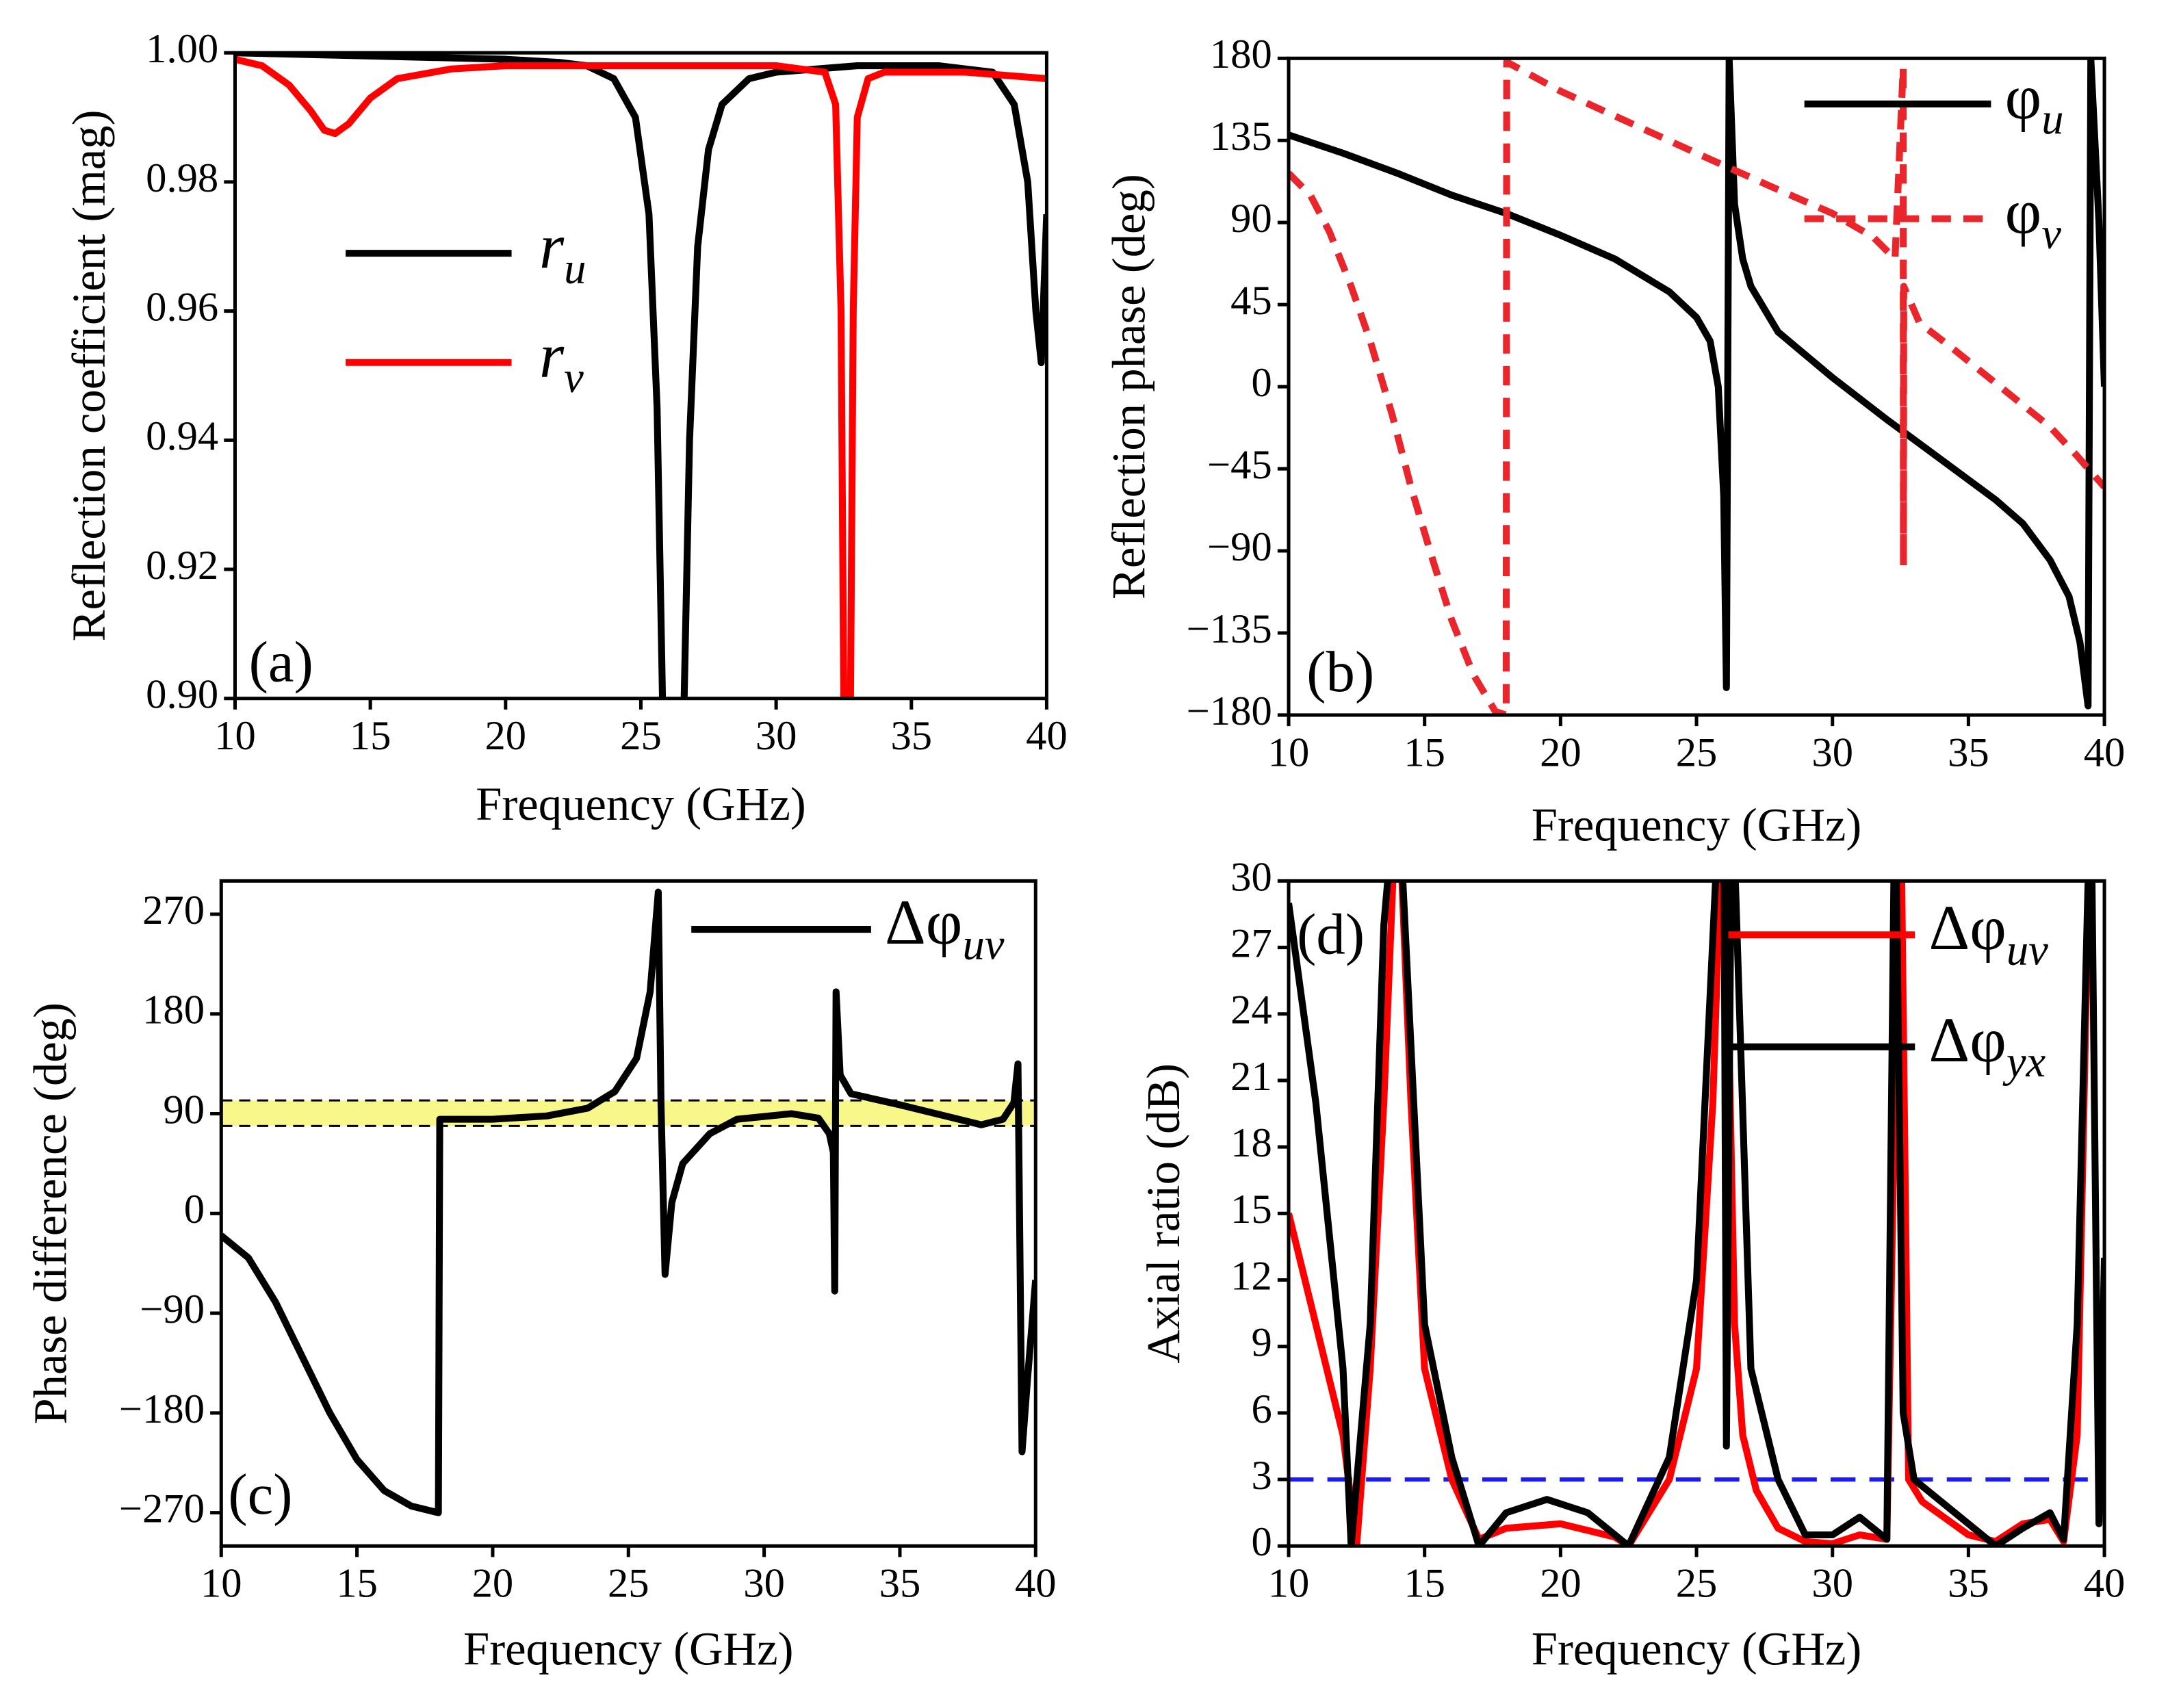 This screenshot has width=2168, height=1708. What do you see at coordinates (1251, 943) in the screenshot?
I see `y-tick-label: 27` at bounding box center [1251, 943].